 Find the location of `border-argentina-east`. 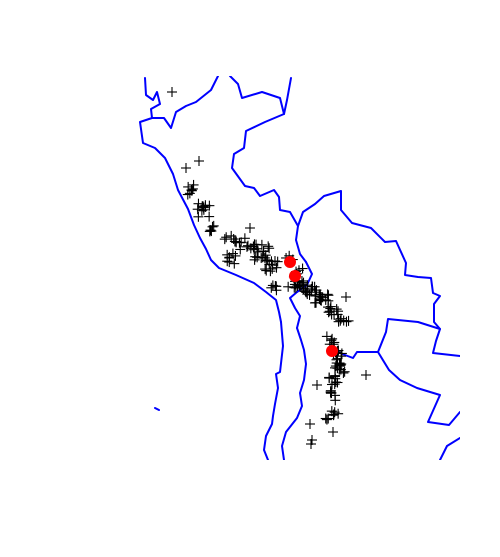

border-argentina-east is located at coordinates (449, 448).